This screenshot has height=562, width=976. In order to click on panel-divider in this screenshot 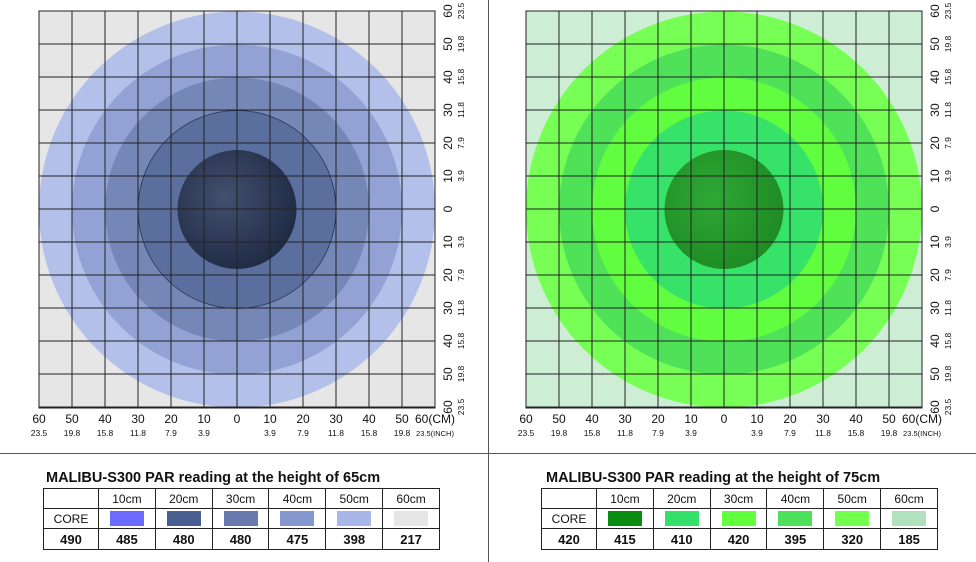, I will do `click(488, 281)`.